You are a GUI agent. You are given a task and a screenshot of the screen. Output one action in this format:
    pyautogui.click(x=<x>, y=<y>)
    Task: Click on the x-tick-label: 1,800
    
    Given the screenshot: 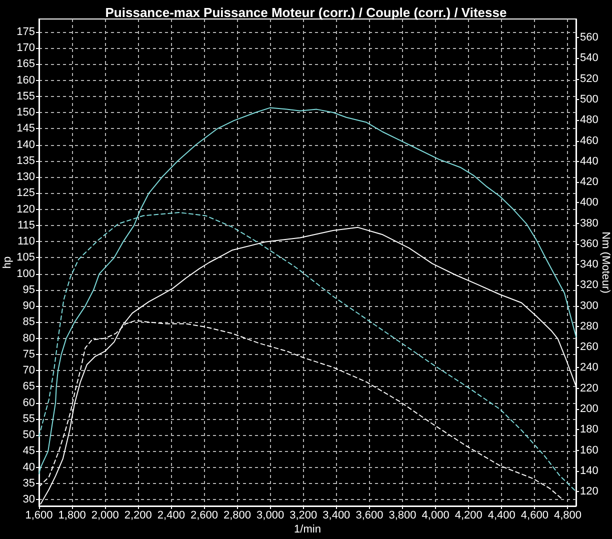 What is the action you would take?
    pyautogui.click(x=72, y=516)
    